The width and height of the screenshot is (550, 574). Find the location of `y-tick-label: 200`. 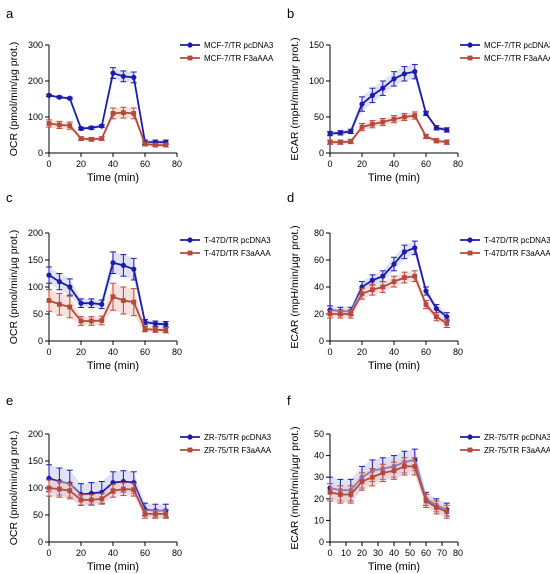

y-tick-label: 200 is located at coordinates (35, 233).